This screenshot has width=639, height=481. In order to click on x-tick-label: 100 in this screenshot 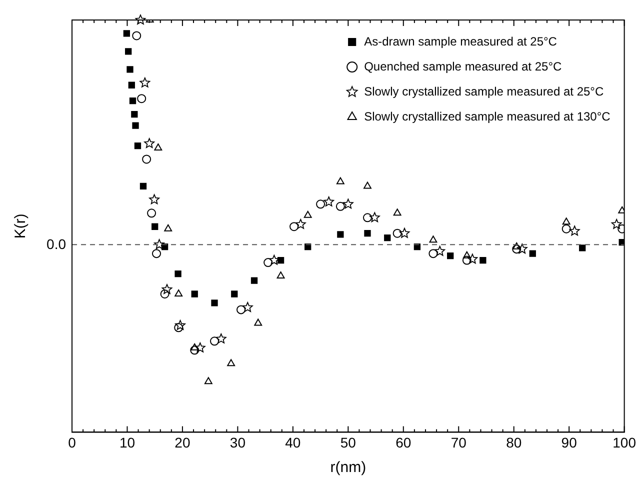, I will do `click(624, 442)`.